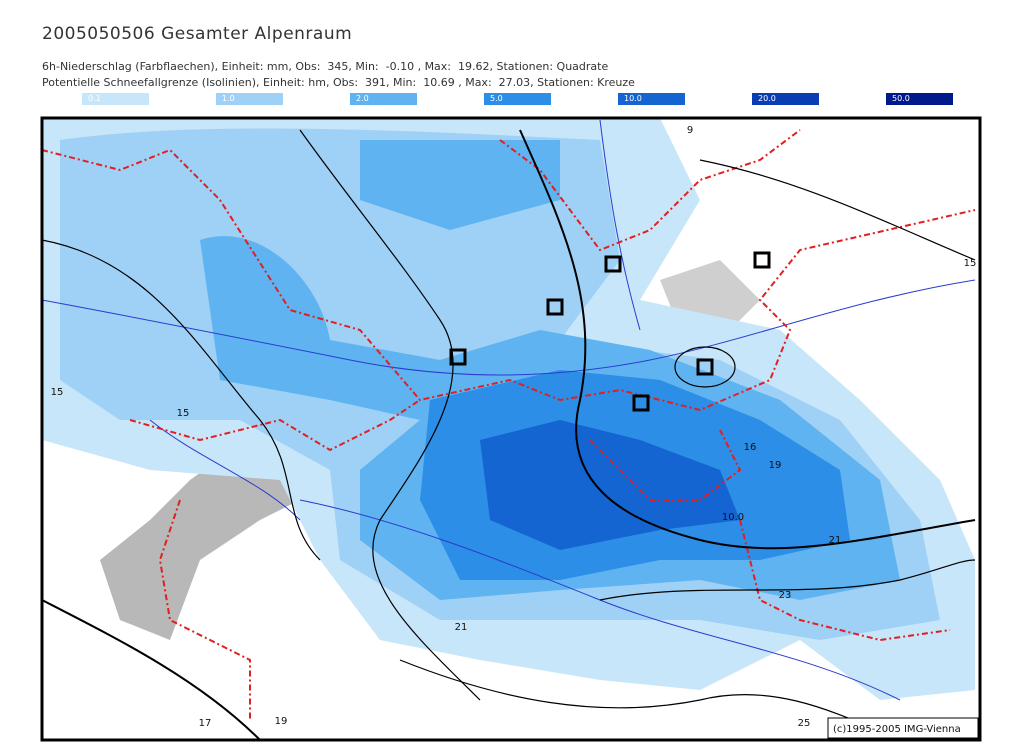 The height and width of the screenshot is (752, 1021). Describe the element at coordinates (785, 99) in the screenshot. I see `legend-item: 20.0` at that location.